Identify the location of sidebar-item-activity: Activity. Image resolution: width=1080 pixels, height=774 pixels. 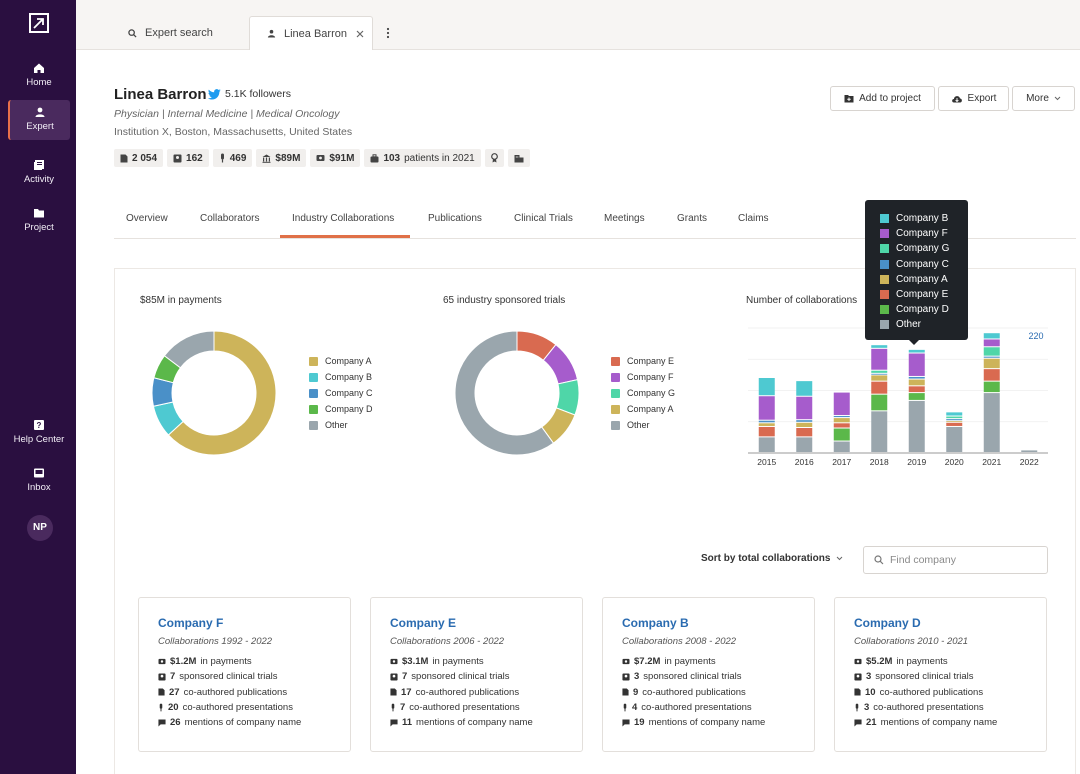
(39, 173).